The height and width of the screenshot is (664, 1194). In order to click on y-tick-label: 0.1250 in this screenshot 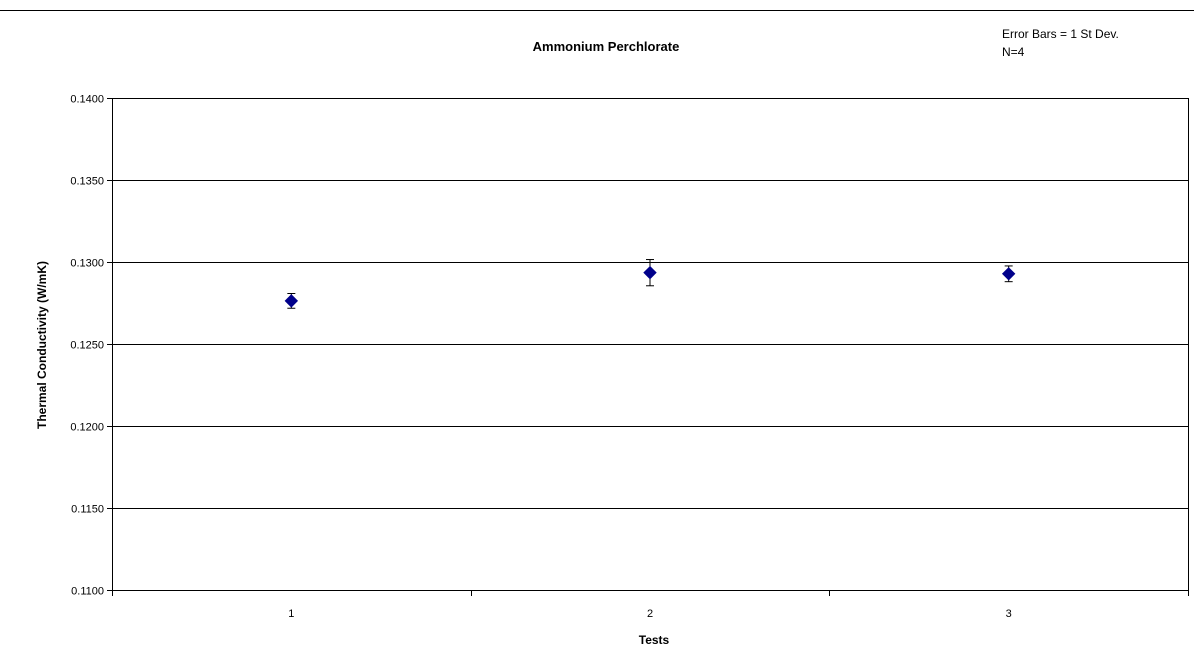, I will do `click(87, 346)`.